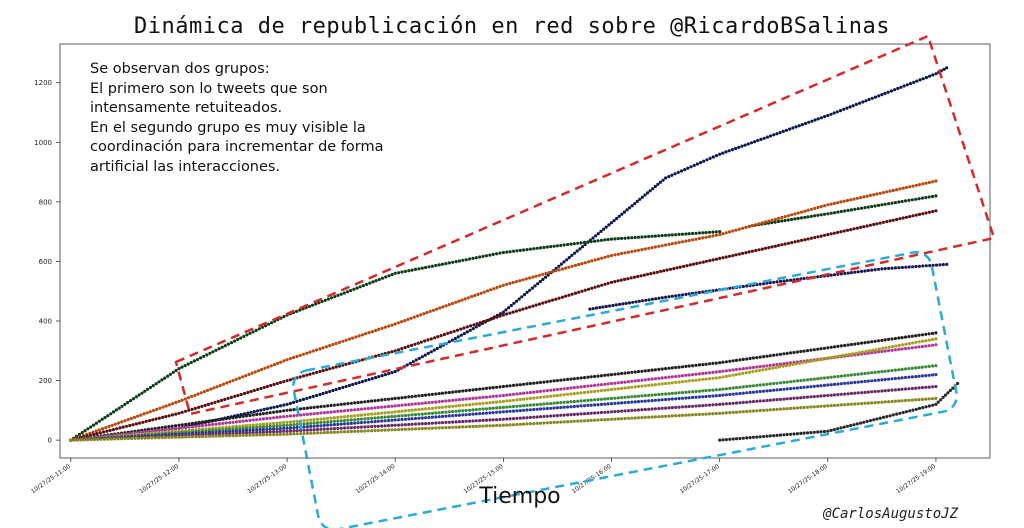  Describe the element at coordinates (180, 69) in the screenshot. I see `annotation-line: Se observan dos grupos:` at that location.